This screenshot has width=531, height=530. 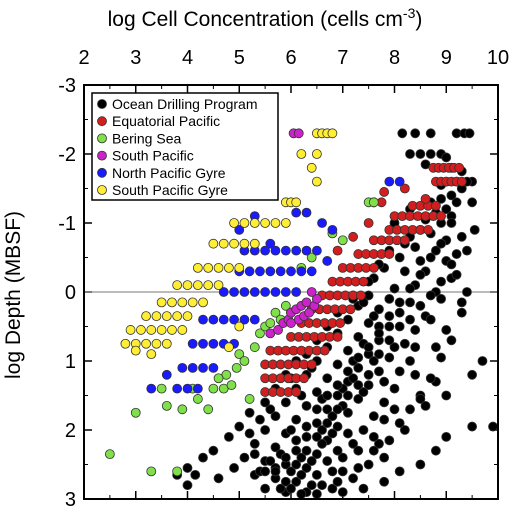 I want to click on x-tick-label: 6, so click(x=290, y=58).